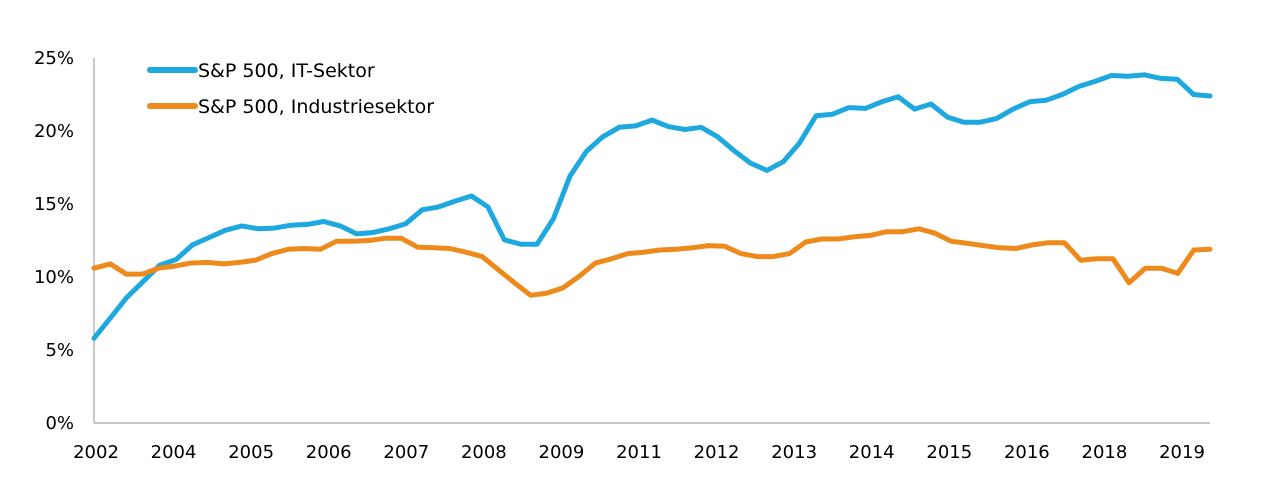 The image size is (1276, 490). I want to click on x-tick-label: 2006, so click(329, 452).